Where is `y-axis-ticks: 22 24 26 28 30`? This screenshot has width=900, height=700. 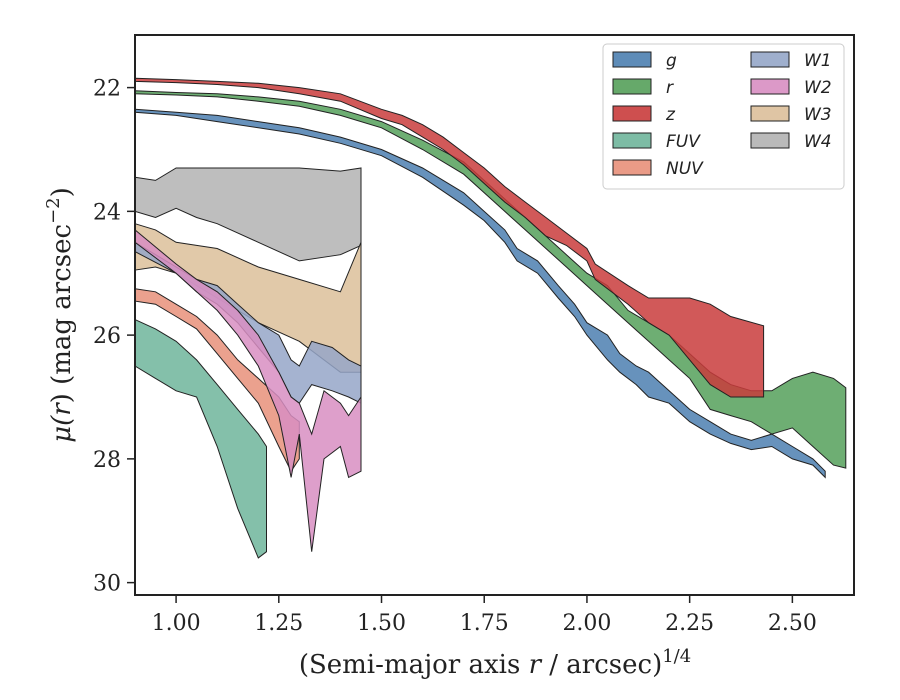 y-axis-ticks: 22 24 26 28 30 is located at coordinates (114, 337).